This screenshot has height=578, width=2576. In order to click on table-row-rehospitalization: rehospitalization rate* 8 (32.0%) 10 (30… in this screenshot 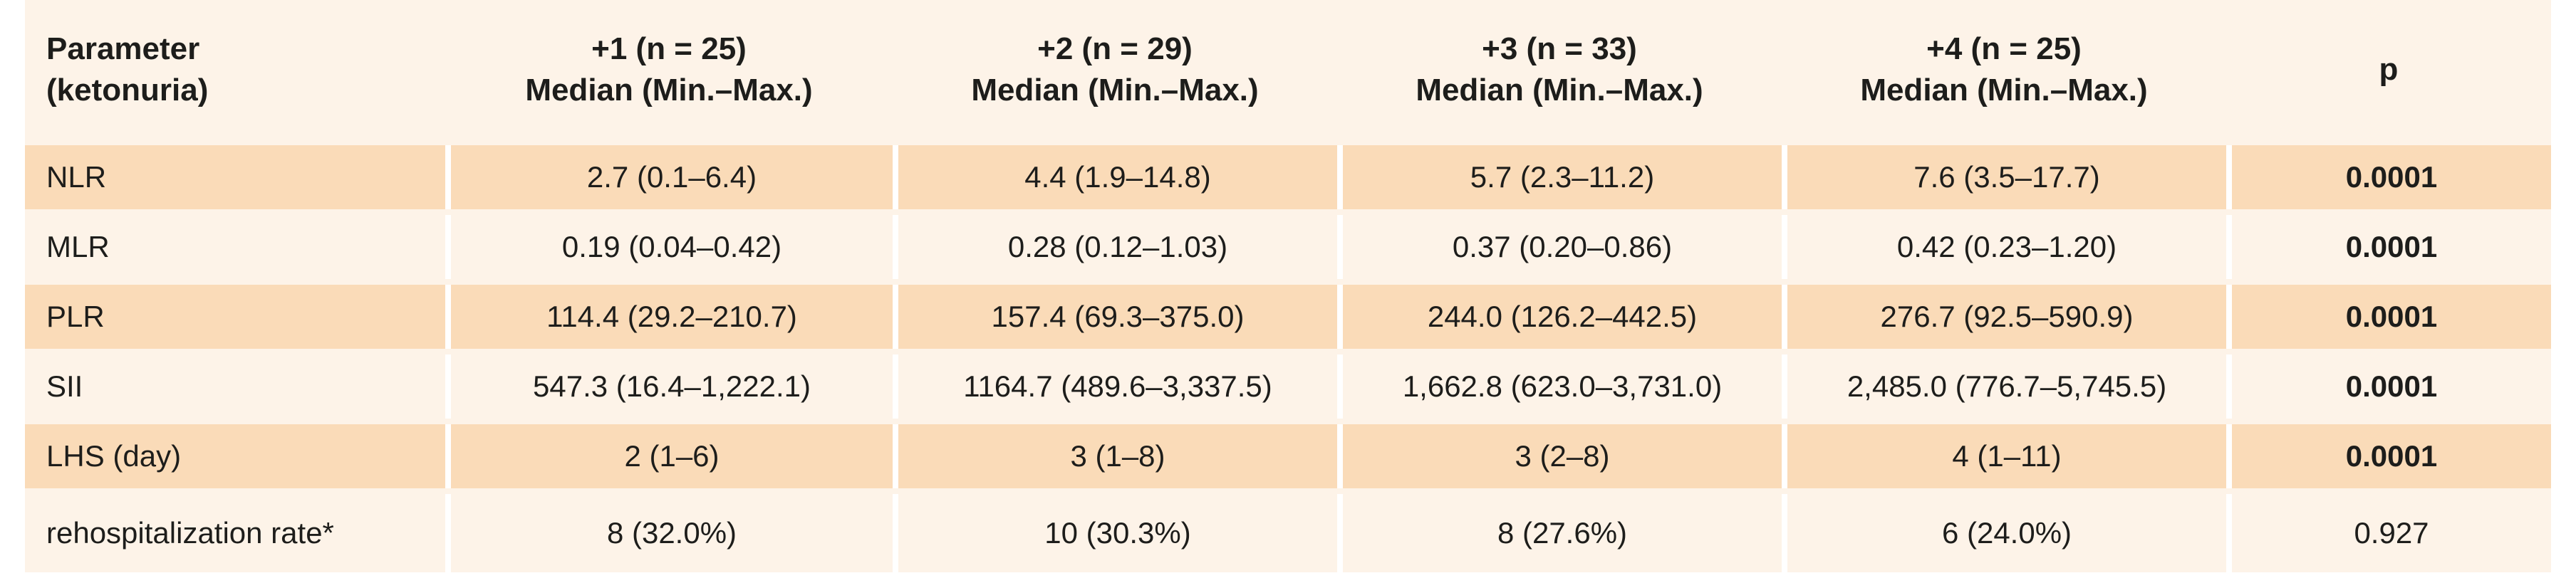, I will do `click(1288, 533)`.